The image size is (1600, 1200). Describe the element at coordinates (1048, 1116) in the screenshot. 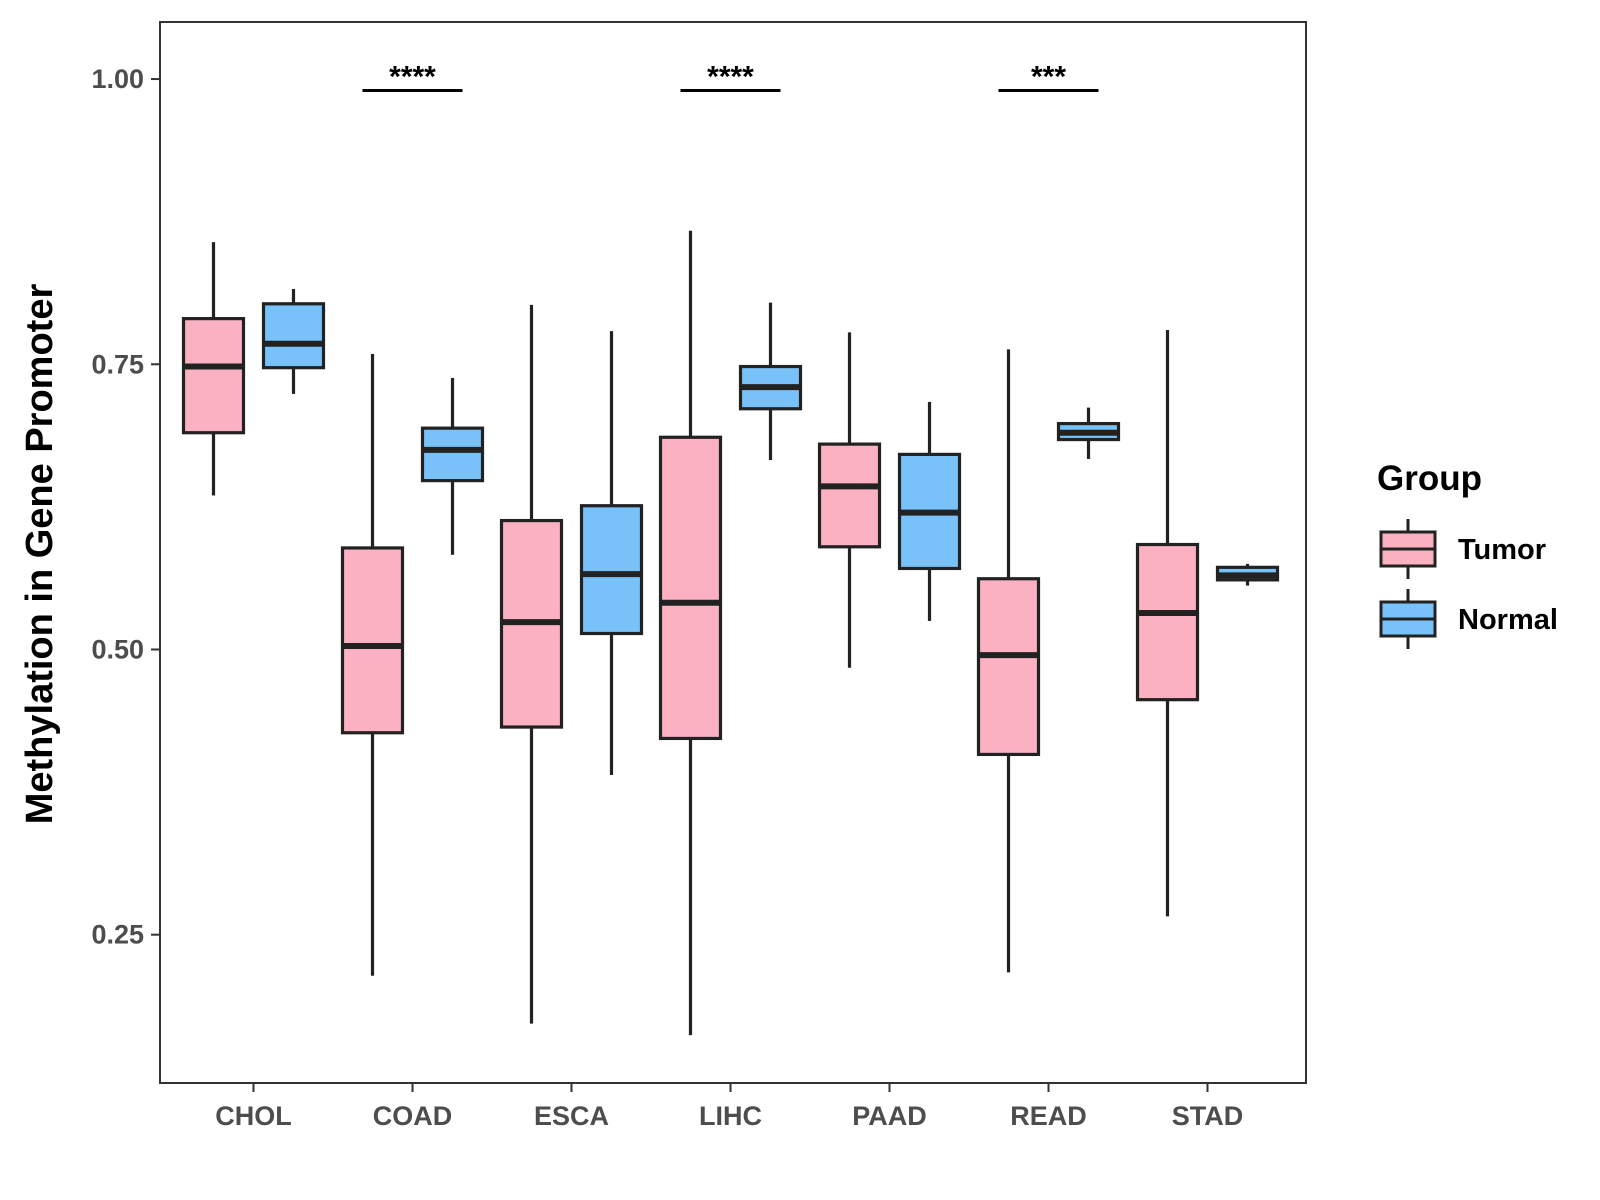

I see `x-tick-label: READ` at that location.